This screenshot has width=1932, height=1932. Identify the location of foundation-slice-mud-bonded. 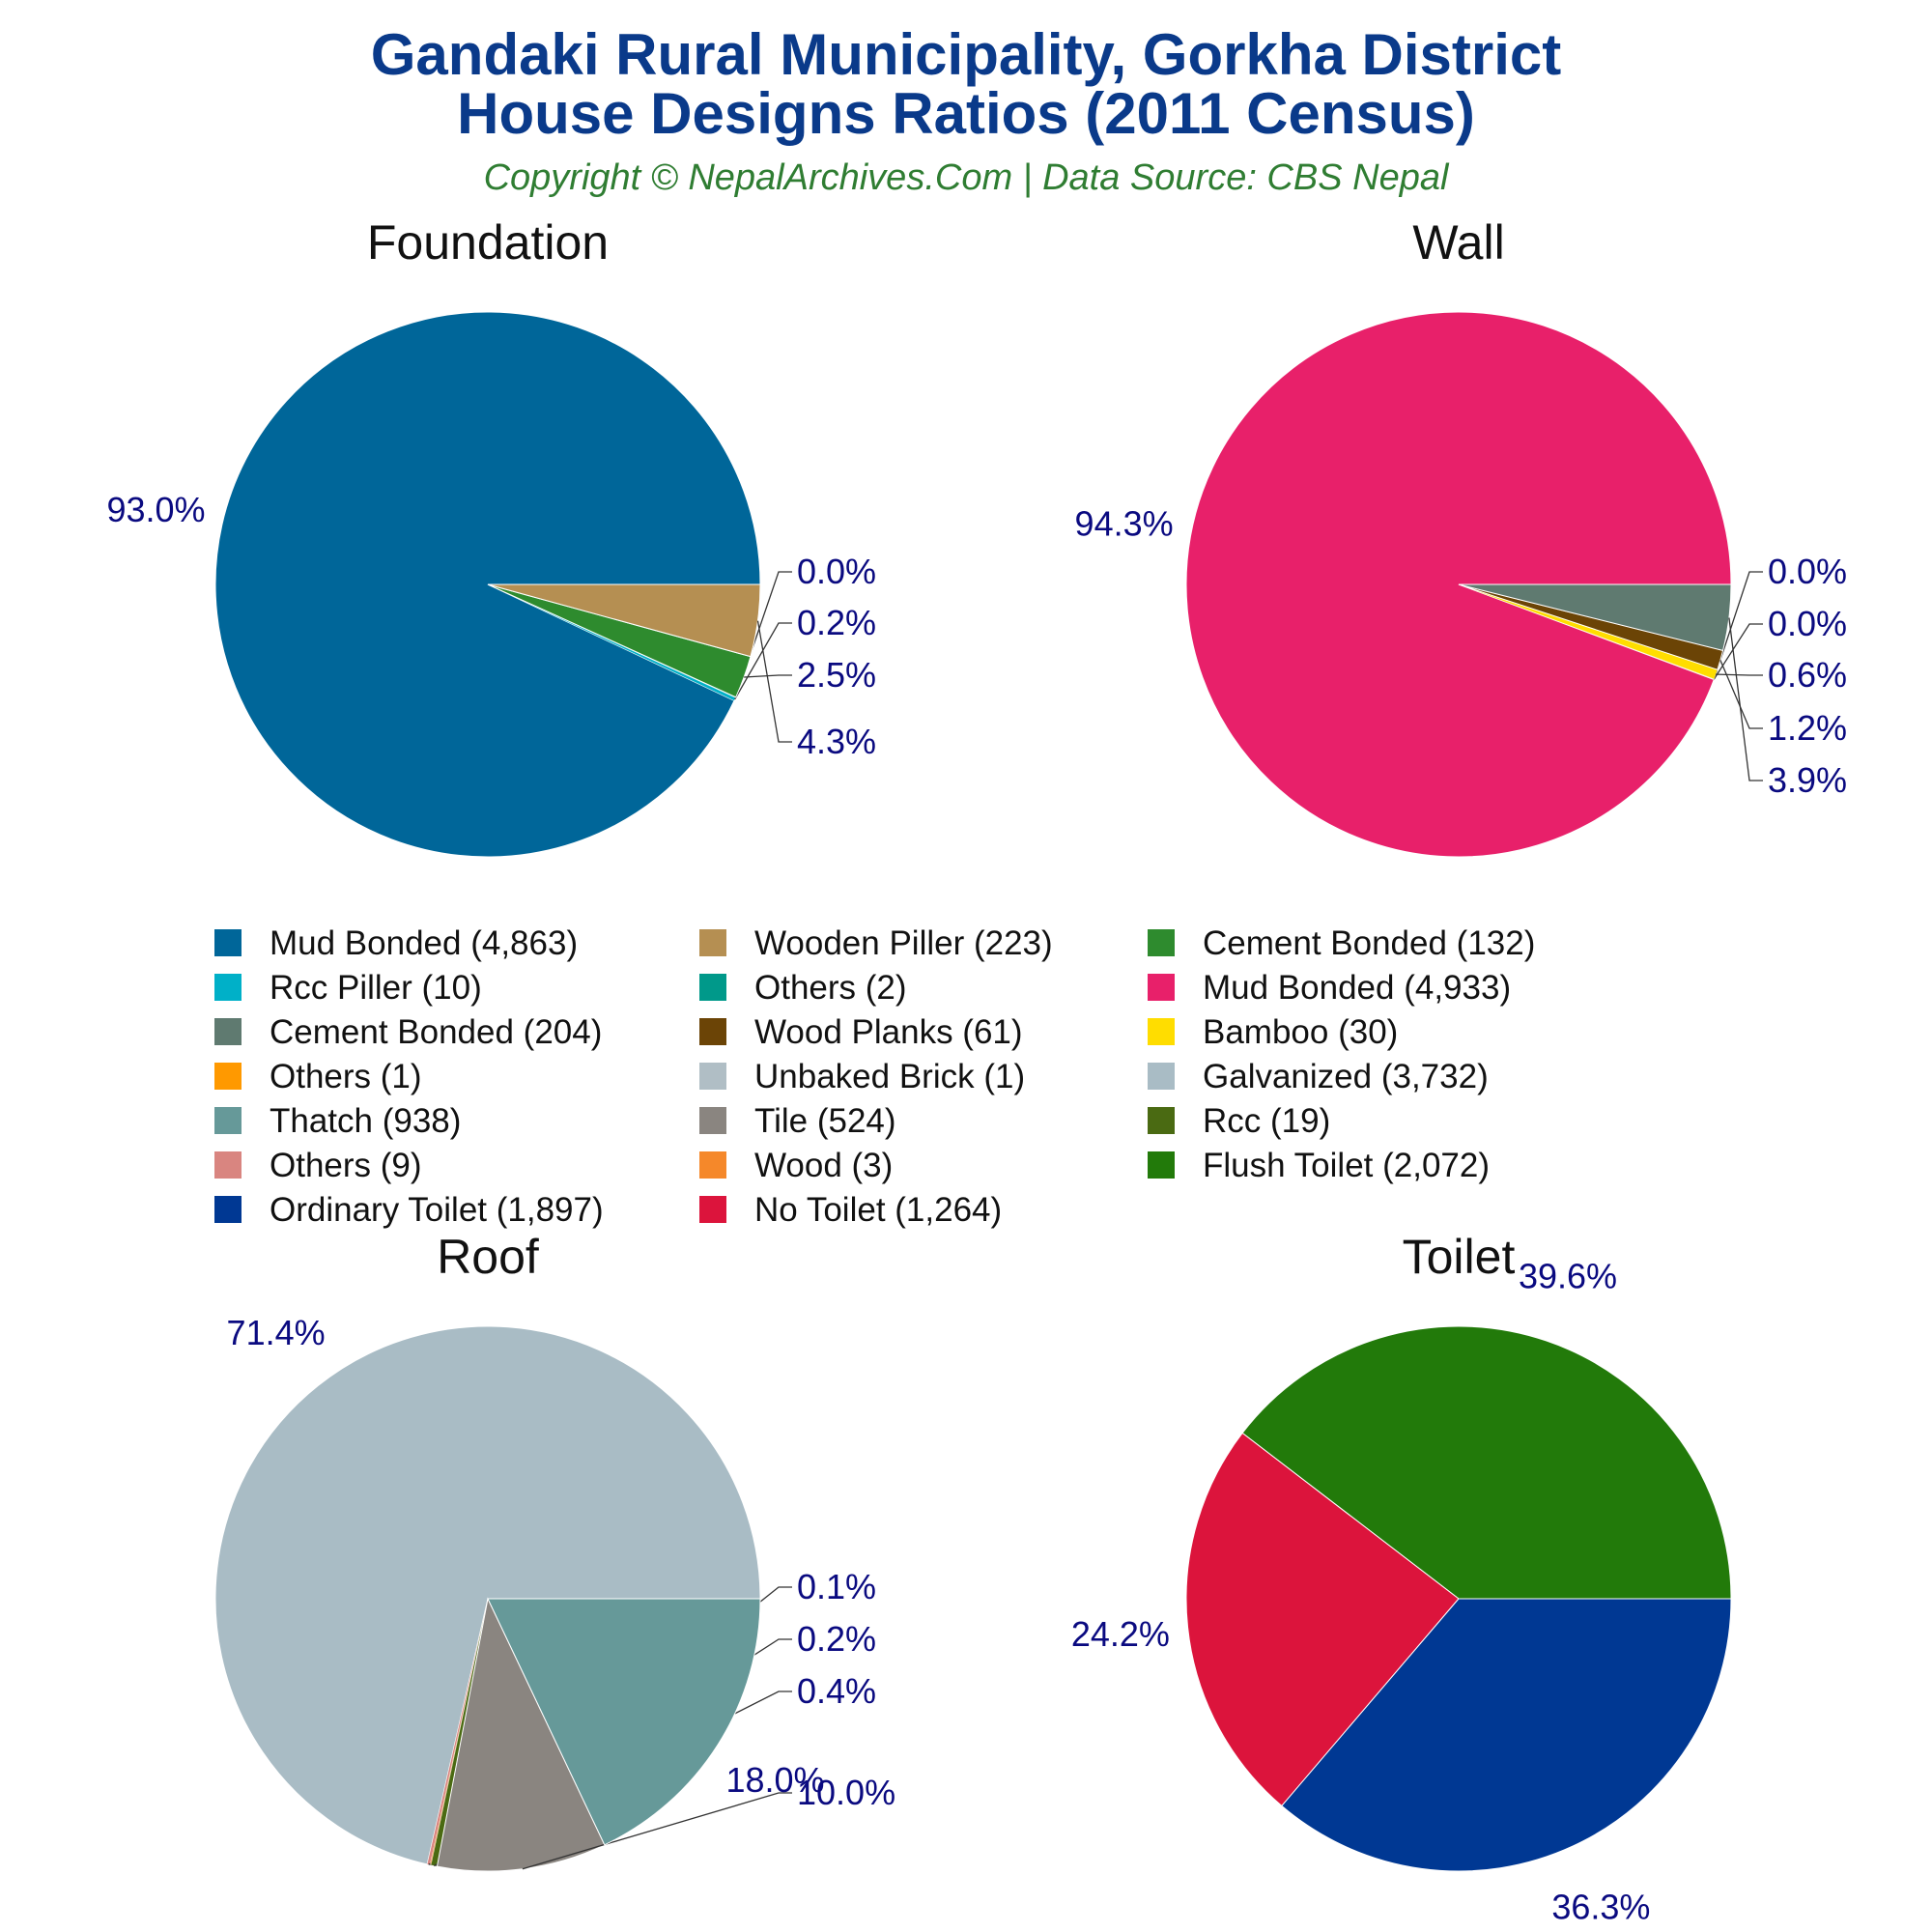
(487, 584).